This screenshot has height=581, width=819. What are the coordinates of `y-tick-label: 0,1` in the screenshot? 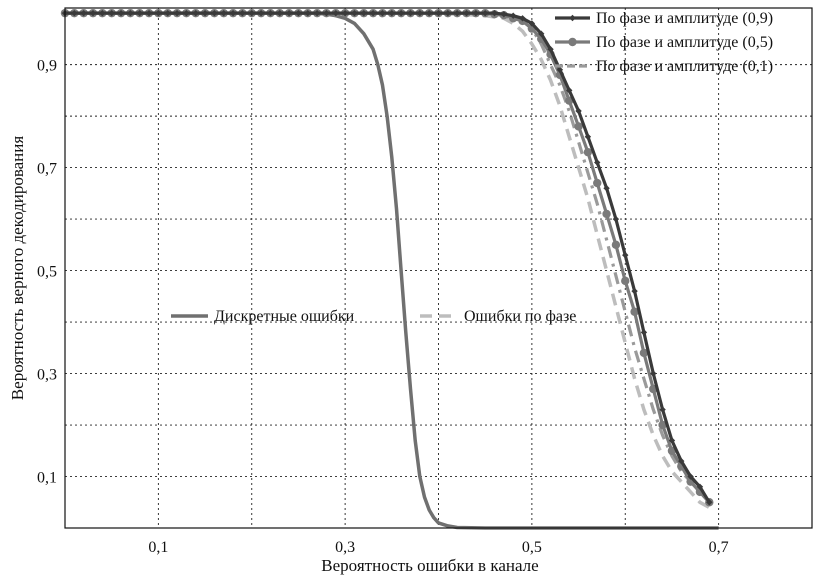 It's located at (47, 478).